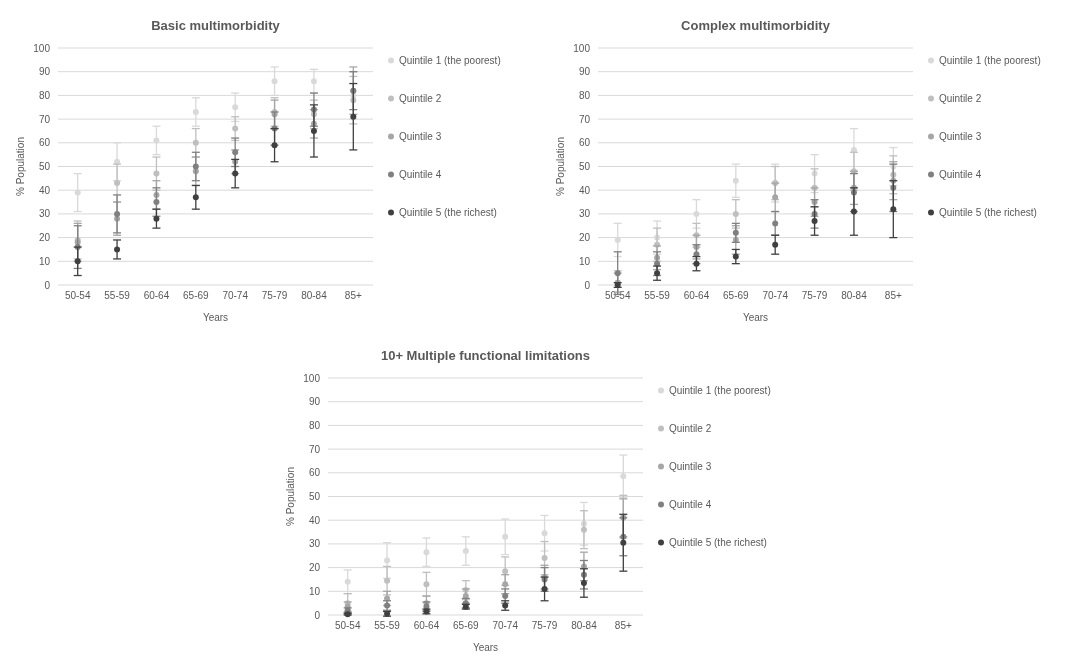 This screenshot has height=668, width=1087. Describe the element at coordinates (216, 25) in the screenshot. I see `chart-title: Basic multimorbidity` at that location.